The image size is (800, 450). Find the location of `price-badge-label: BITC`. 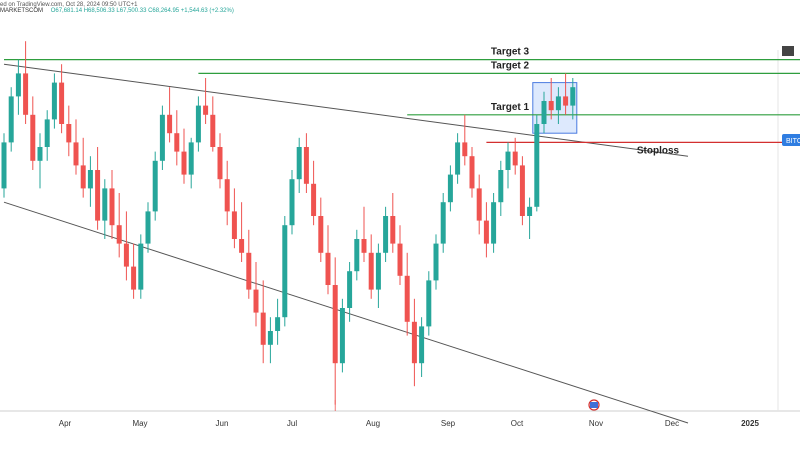

price-badge-label: BITC is located at coordinates (793, 141).